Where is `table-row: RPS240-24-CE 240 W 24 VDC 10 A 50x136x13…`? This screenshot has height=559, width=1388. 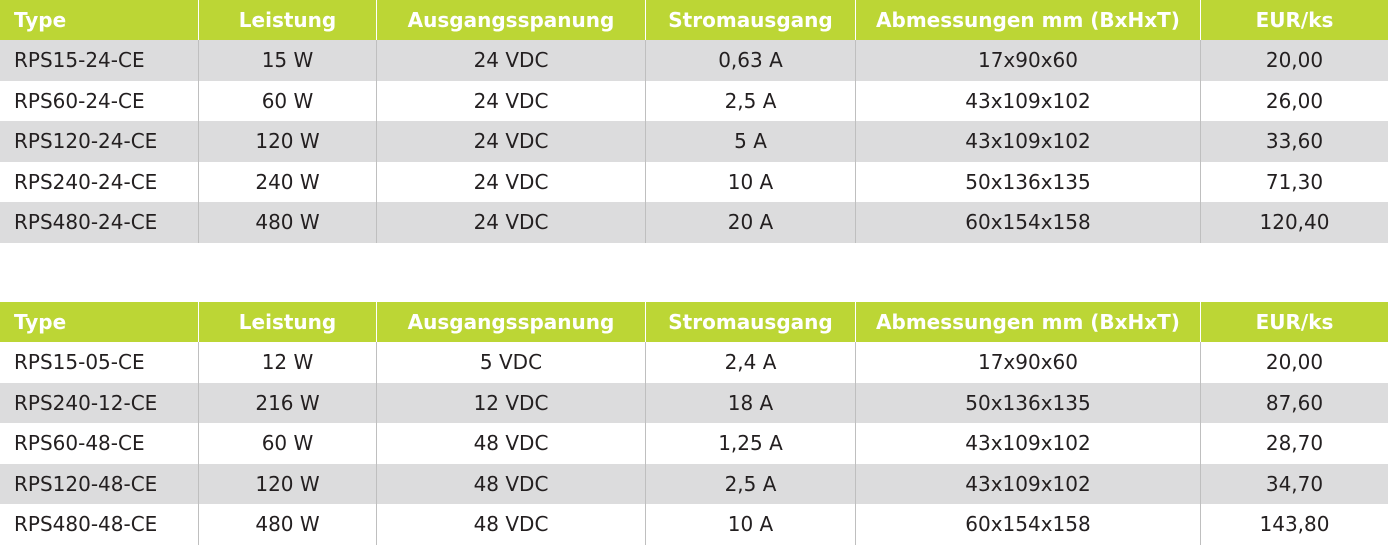 table-row: RPS240-24-CE 240 W 24 VDC 10 A 50x136x13… is located at coordinates (694, 181).